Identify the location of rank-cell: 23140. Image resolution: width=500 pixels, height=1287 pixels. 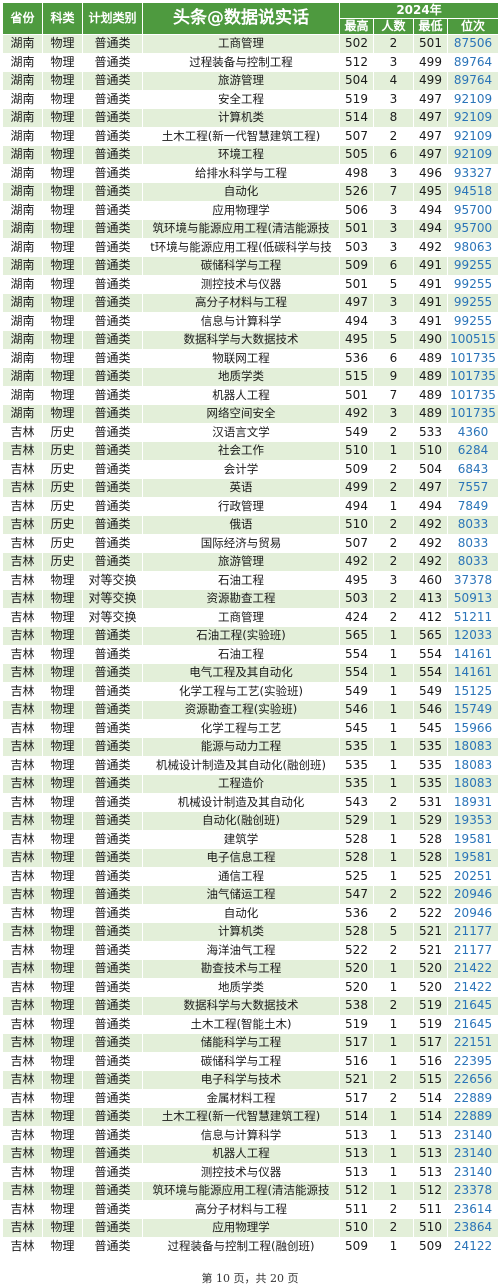
(473, 1135).